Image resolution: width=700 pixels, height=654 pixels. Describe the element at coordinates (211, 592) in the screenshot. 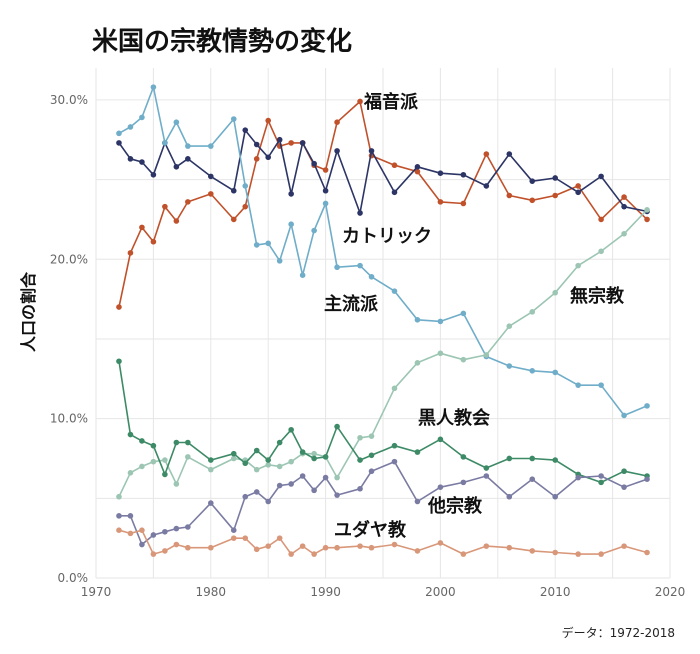

I see `x-tick-label: 1980` at that location.